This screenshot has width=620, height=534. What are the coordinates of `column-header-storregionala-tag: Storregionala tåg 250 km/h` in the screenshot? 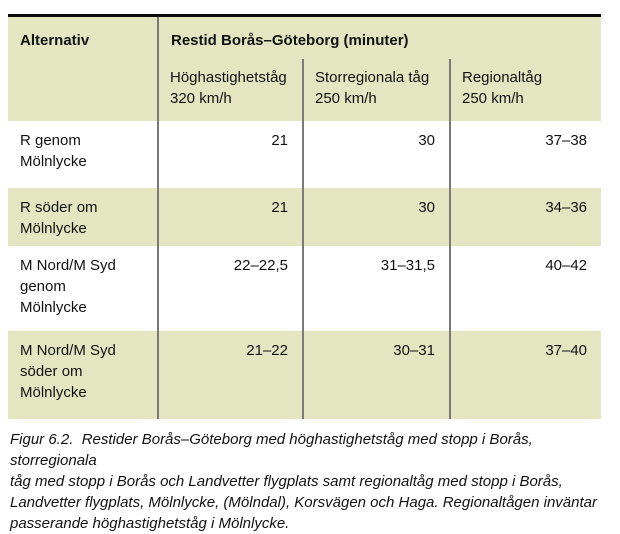 It's located at (377, 89).